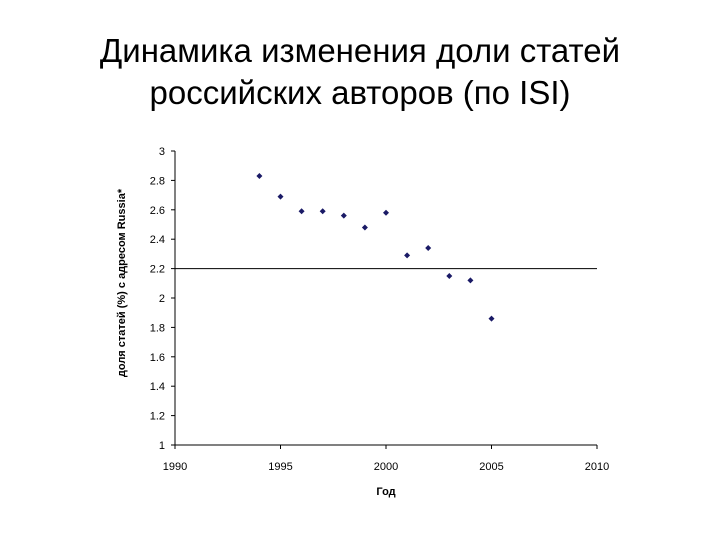 The width and height of the screenshot is (720, 540). Describe the element at coordinates (280, 467) in the screenshot. I see `x-tick-label: 1995` at that location.